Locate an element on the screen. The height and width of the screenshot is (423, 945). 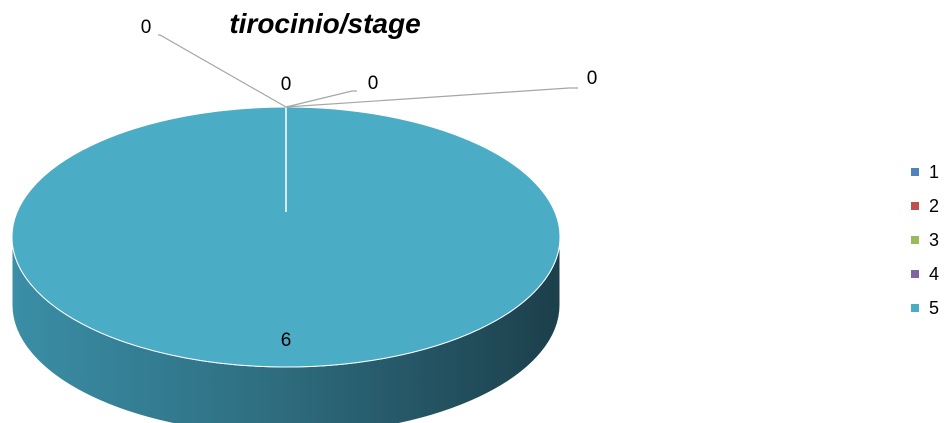
legend-label-5: 5 is located at coordinates (934, 308).